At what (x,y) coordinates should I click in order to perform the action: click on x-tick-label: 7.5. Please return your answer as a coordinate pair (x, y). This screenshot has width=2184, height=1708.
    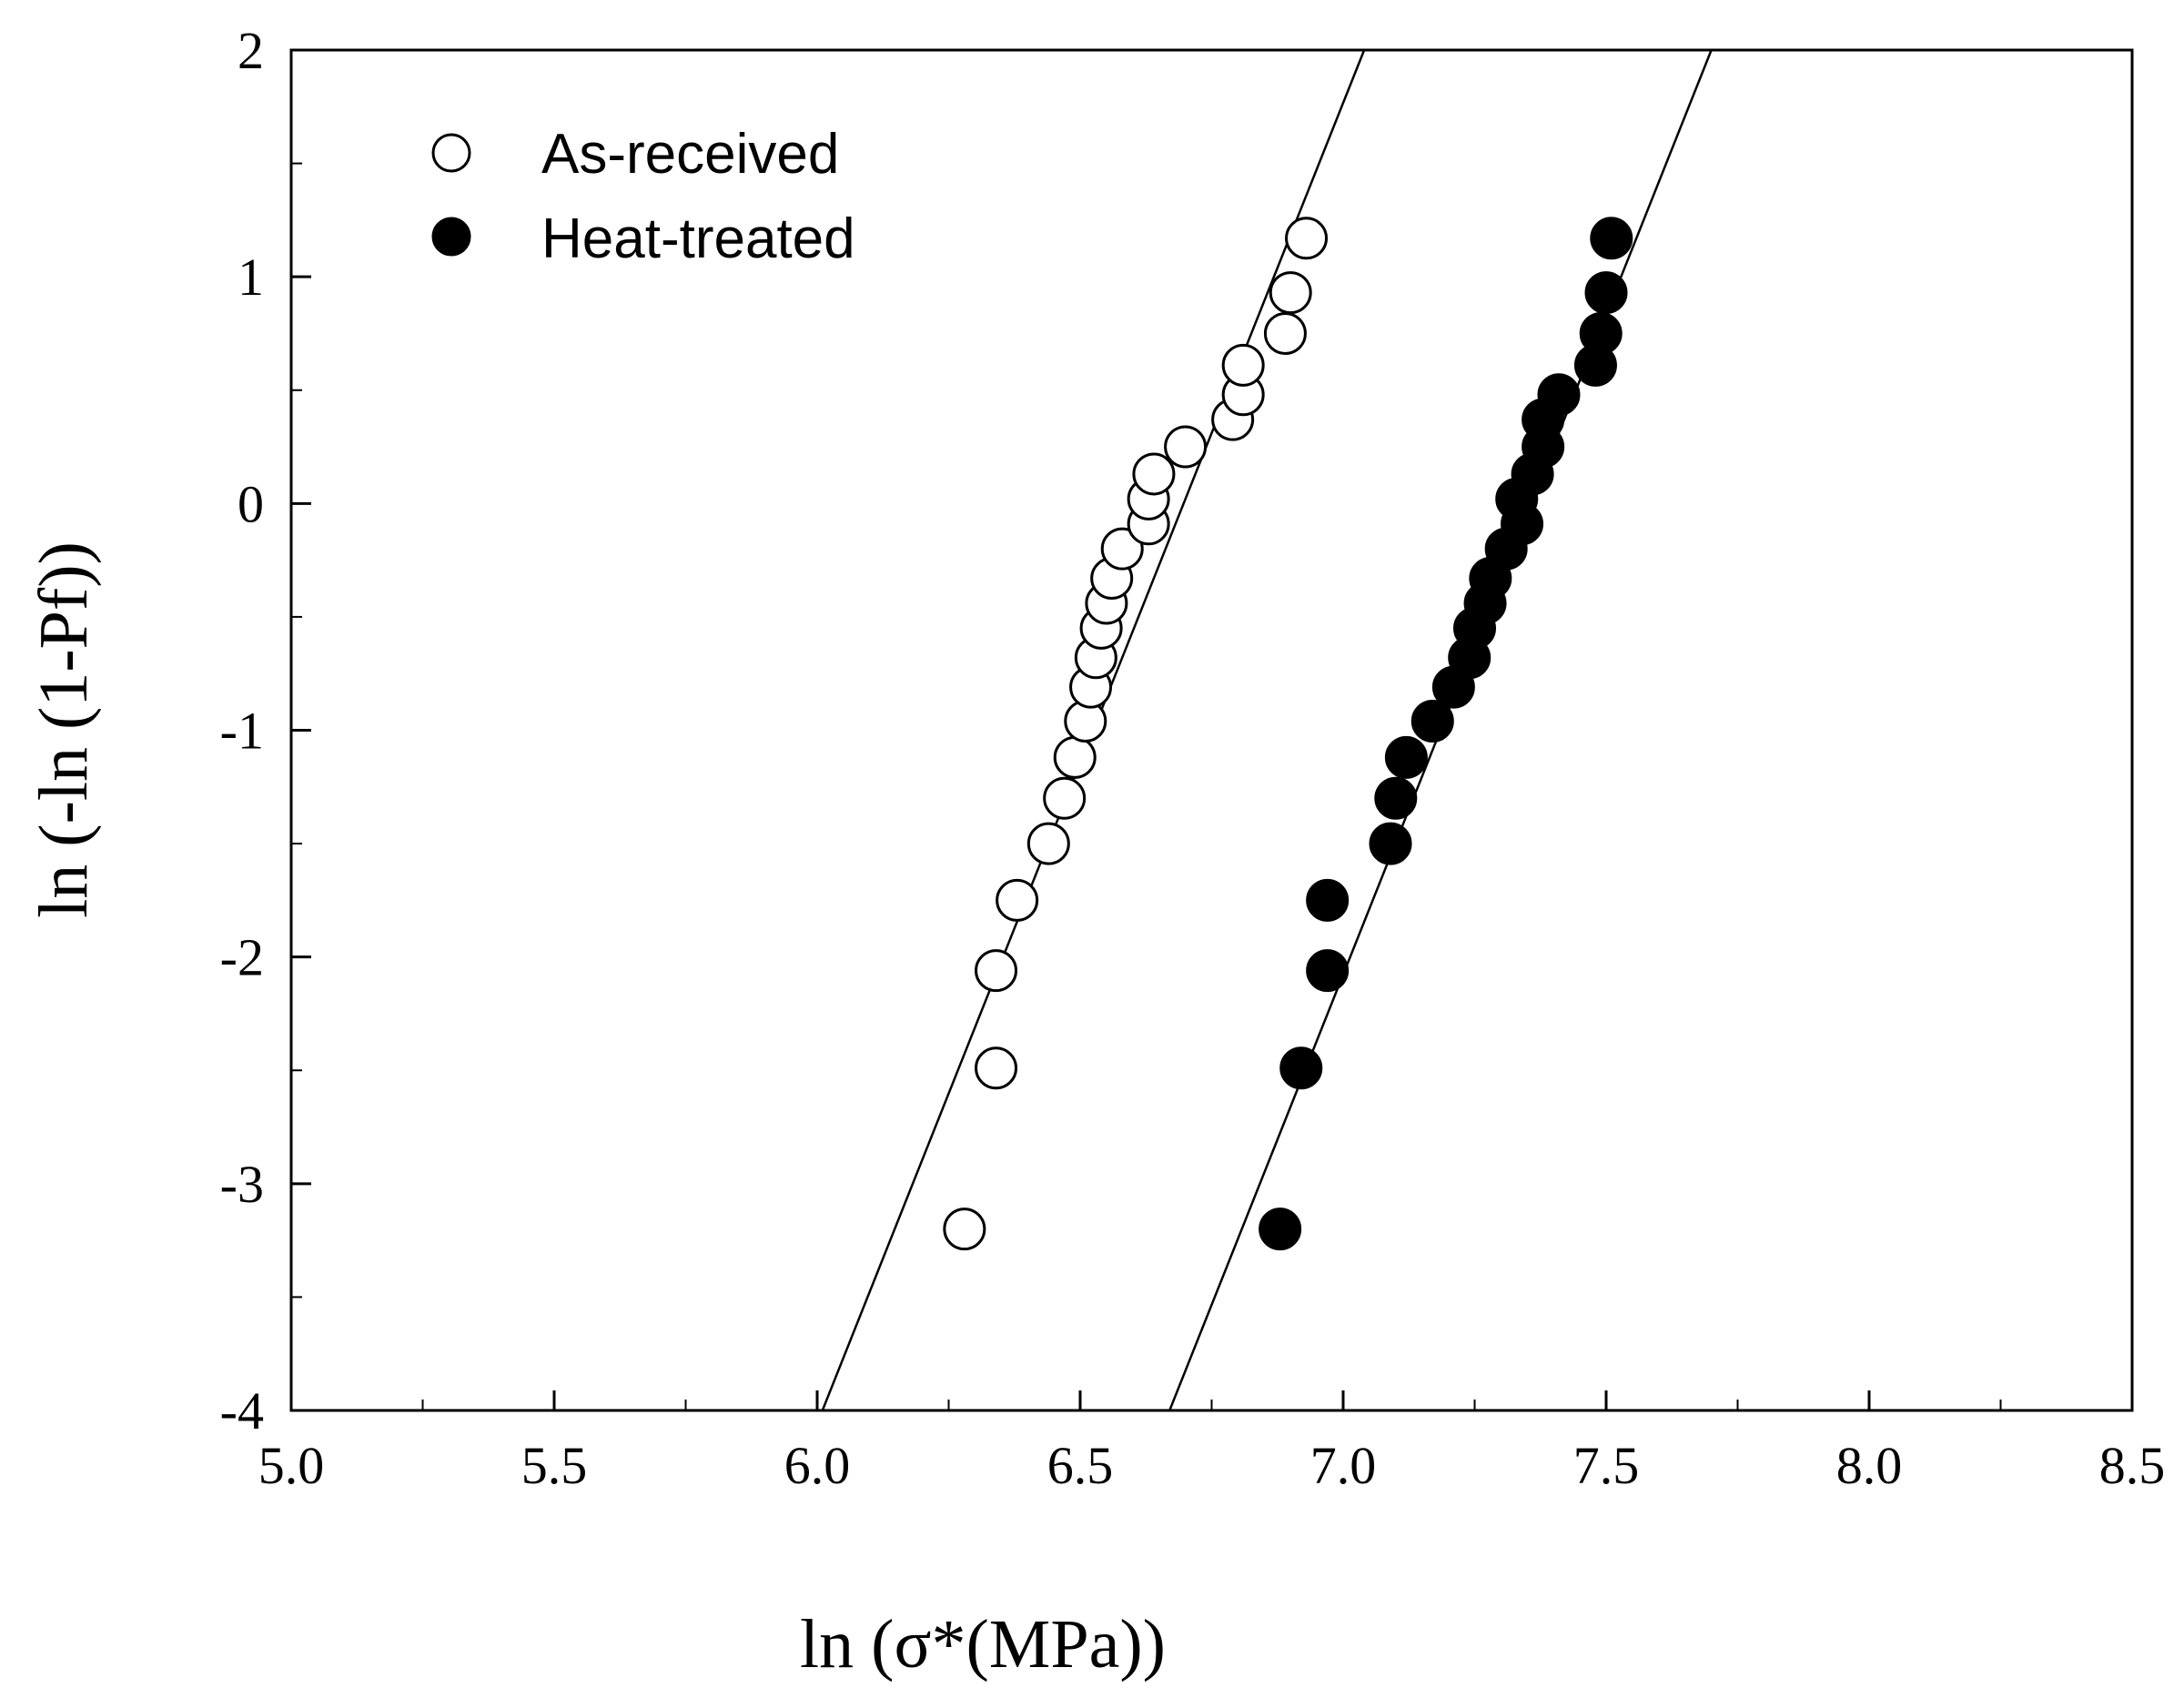
    Looking at the image, I should click on (1607, 1465).